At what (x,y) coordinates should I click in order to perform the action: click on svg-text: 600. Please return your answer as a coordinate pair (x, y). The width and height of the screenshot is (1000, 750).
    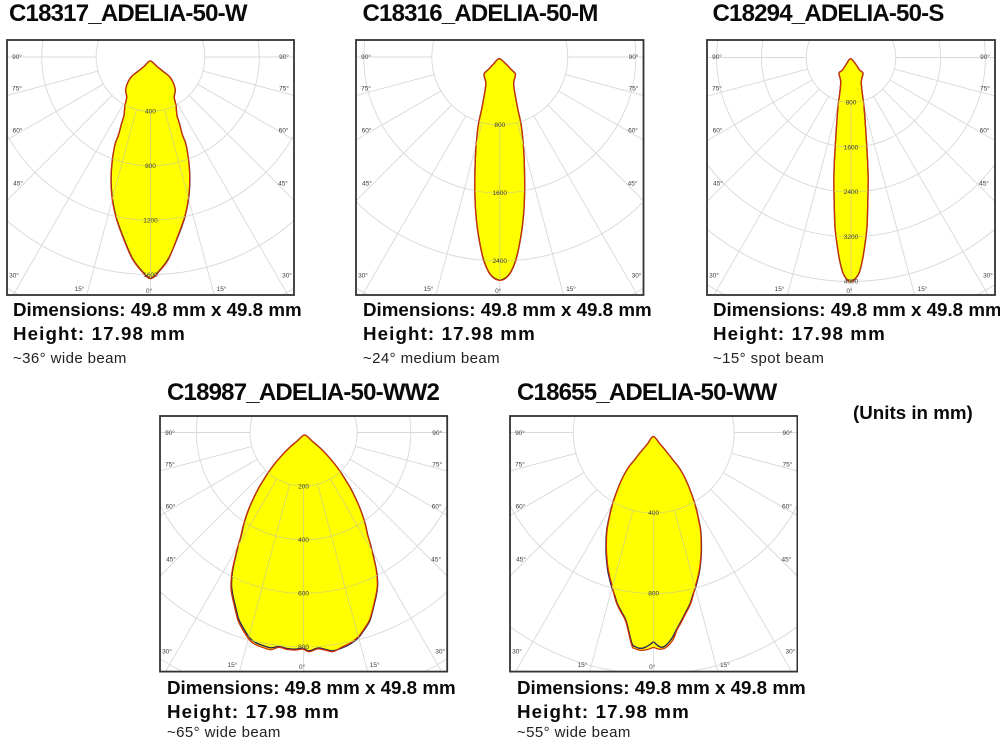
    Looking at the image, I should click on (304, 593).